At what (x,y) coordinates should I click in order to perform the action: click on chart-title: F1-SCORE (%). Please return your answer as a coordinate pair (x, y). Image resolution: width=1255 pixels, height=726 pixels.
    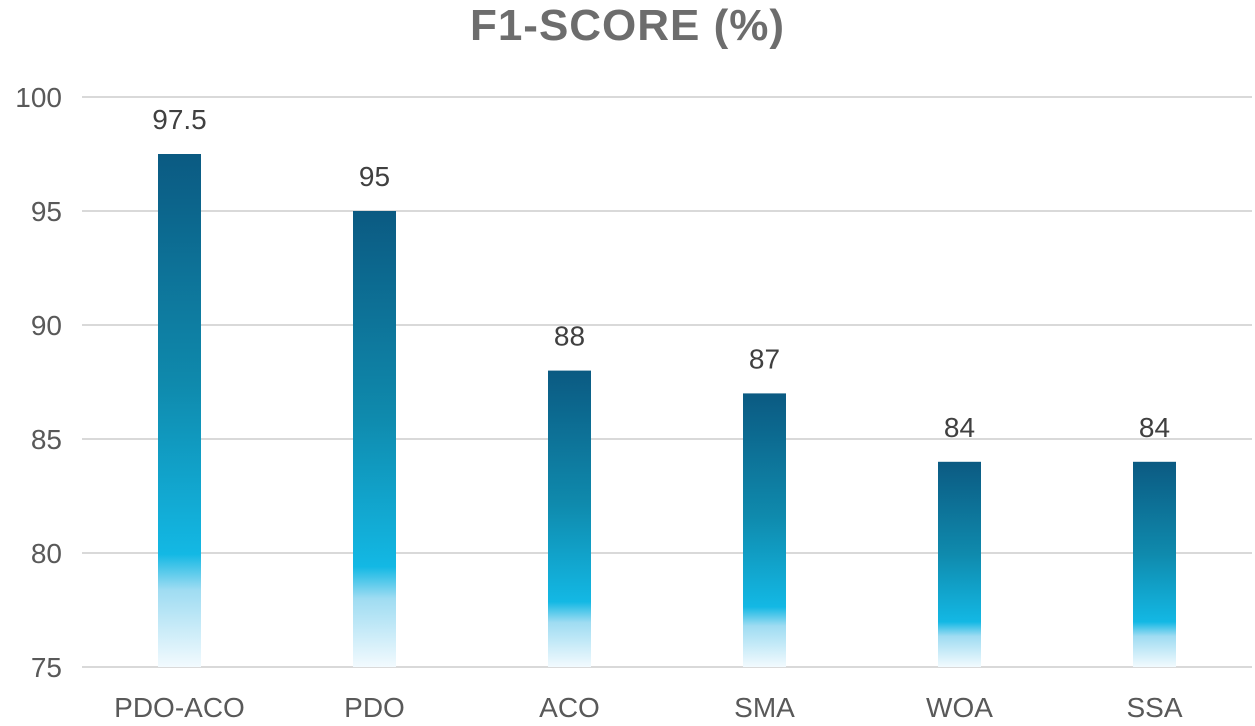
    Looking at the image, I should click on (627, 25).